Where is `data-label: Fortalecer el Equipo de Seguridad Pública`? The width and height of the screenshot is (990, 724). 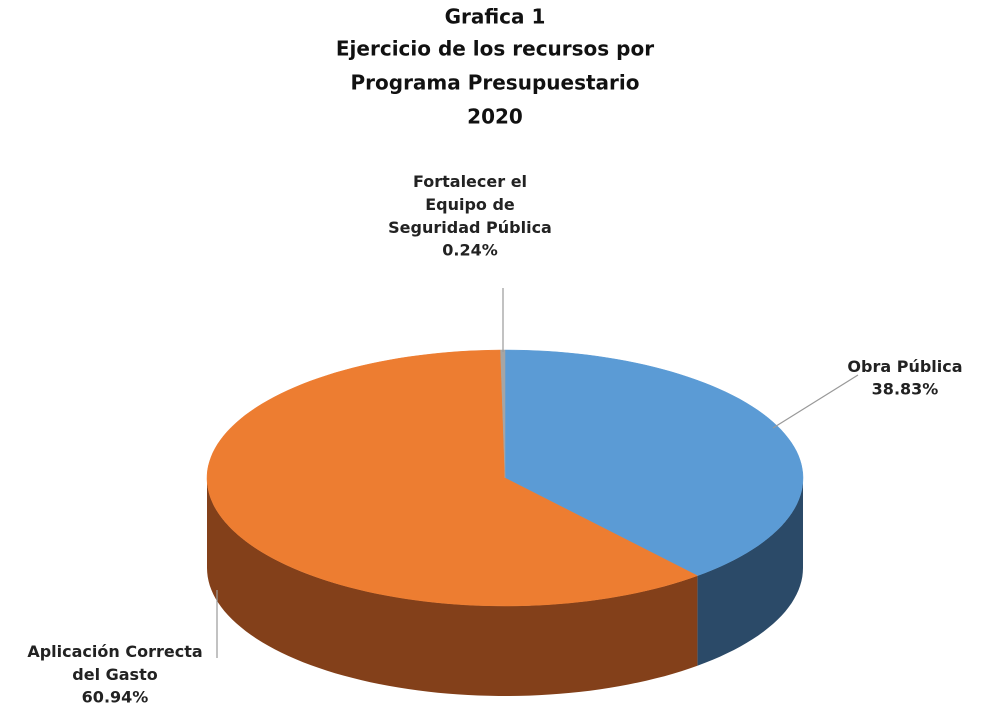
data-label: Fortalecer el Equipo de Seguridad Pública is located at coordinates (470, 204).